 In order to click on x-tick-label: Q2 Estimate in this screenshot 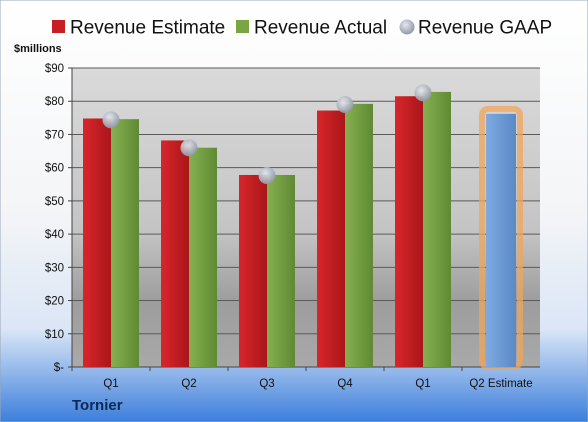, I will do `click(500, 384)`.